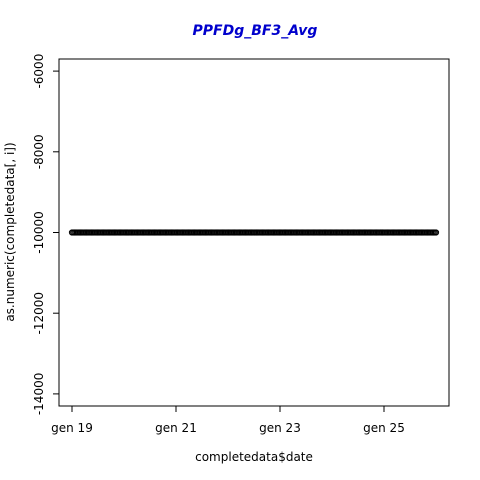 The width and height of the screenshot is (480, 480). I want to click on x-tick-label: gen 25, so click(384, 428).